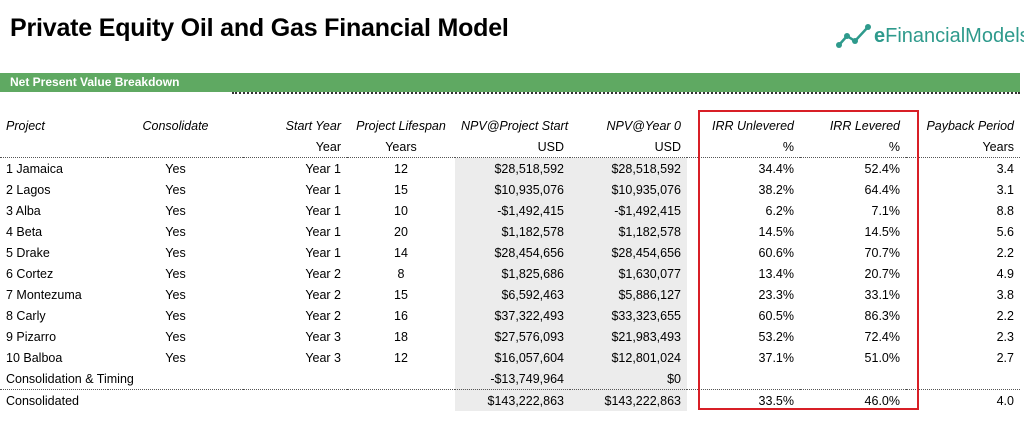 The width and height of the screenshot is (1024, 421). Describe the element at coordinates (853, 36) in the screenshot. I see `chart-line-icon` at that location.